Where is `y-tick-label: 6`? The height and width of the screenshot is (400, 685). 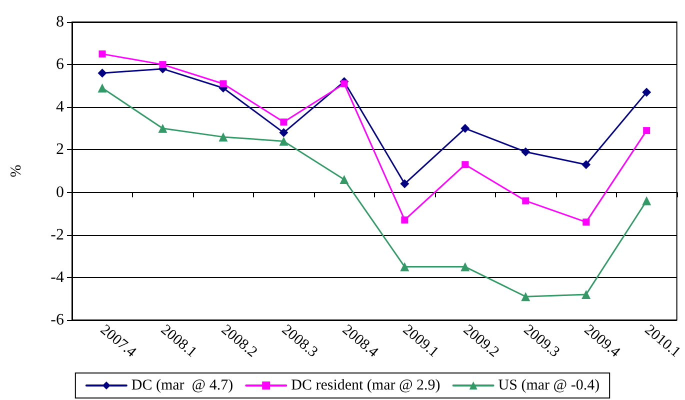 y-tick-label: 6 is located at coordinates (60, 65).